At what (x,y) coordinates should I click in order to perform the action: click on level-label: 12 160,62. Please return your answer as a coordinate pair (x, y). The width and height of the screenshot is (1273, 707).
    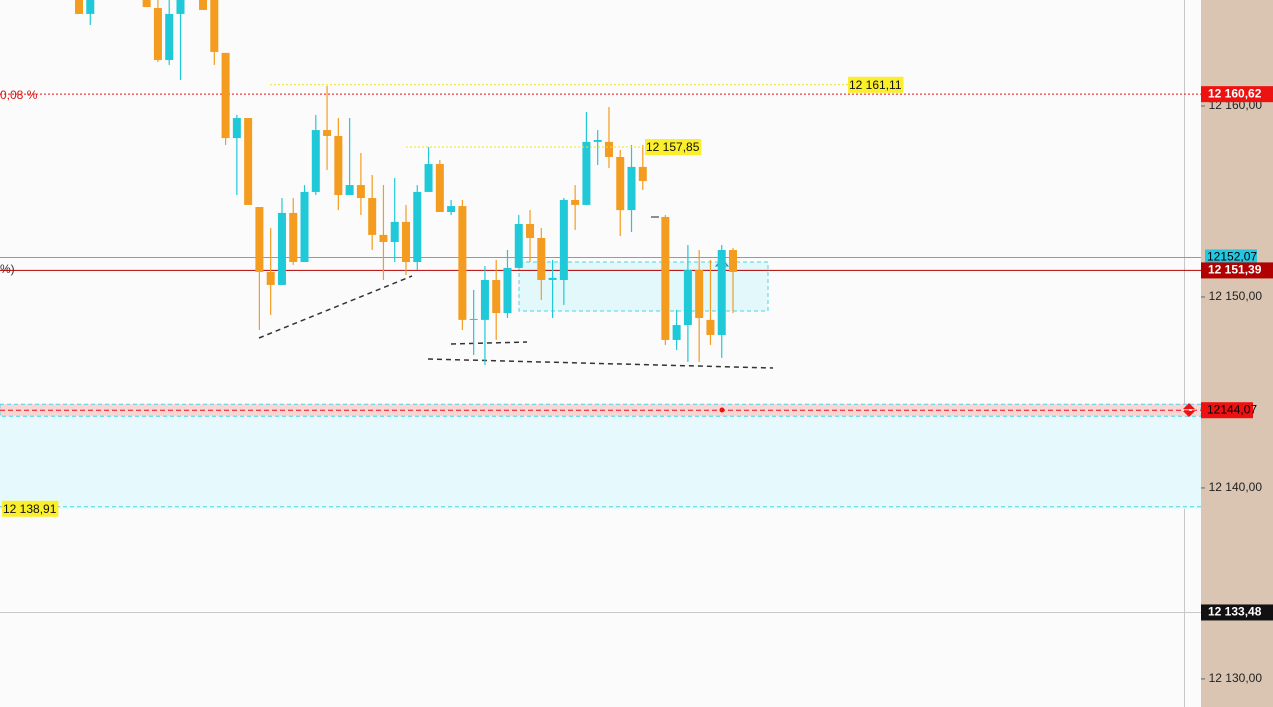
    Looking at the image, I should click on (1235, 93).